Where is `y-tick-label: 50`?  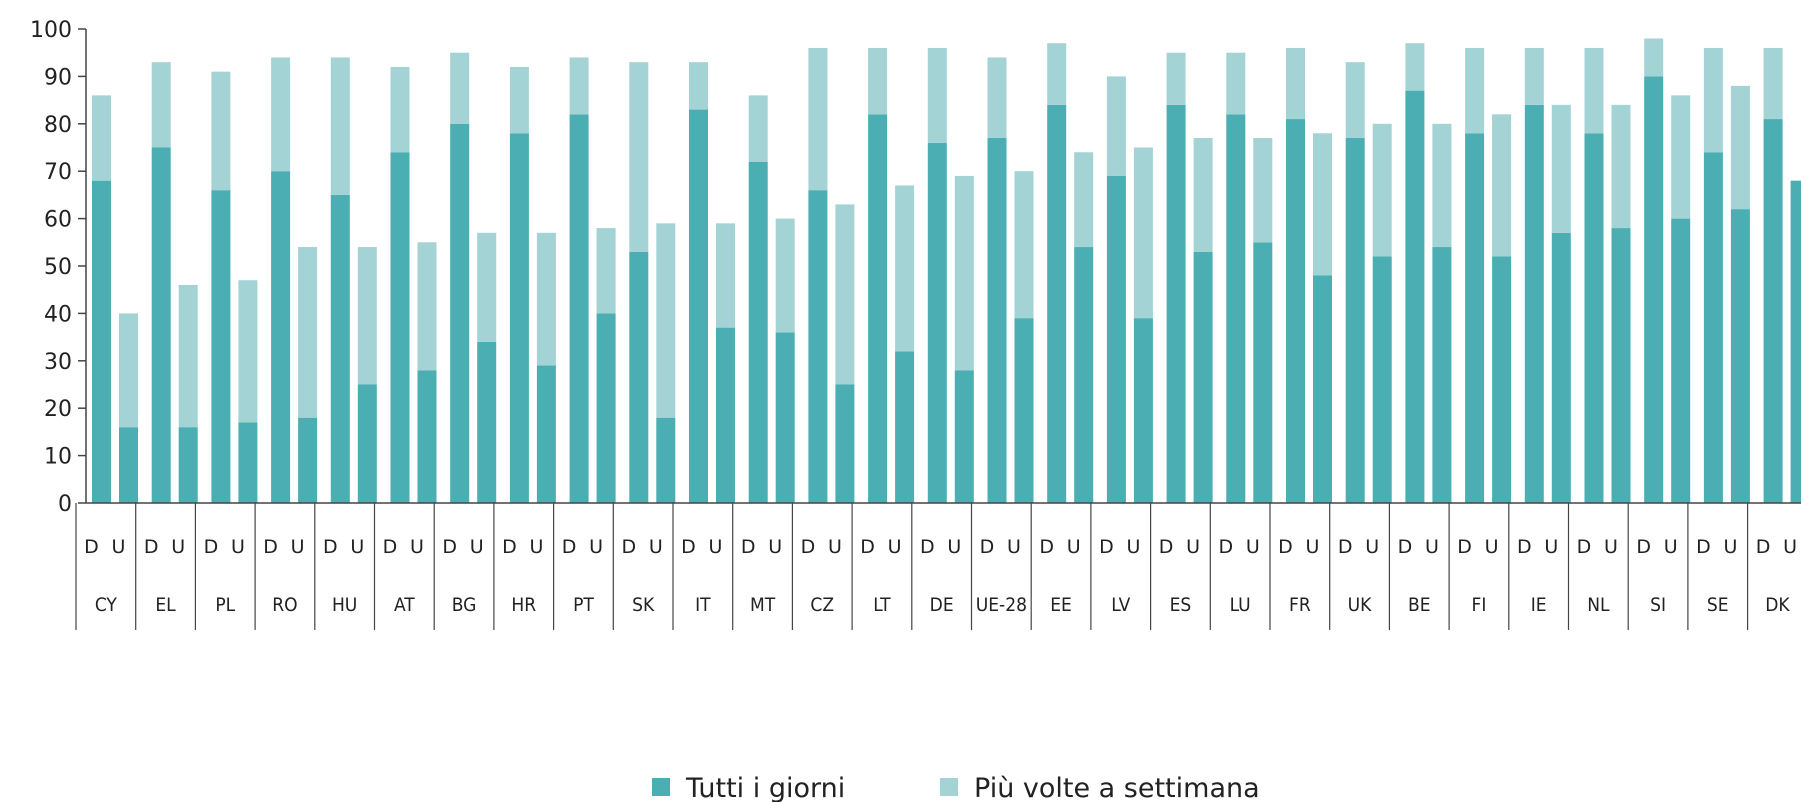
y-tick-label: 50 is located at coordinates (58, 267).